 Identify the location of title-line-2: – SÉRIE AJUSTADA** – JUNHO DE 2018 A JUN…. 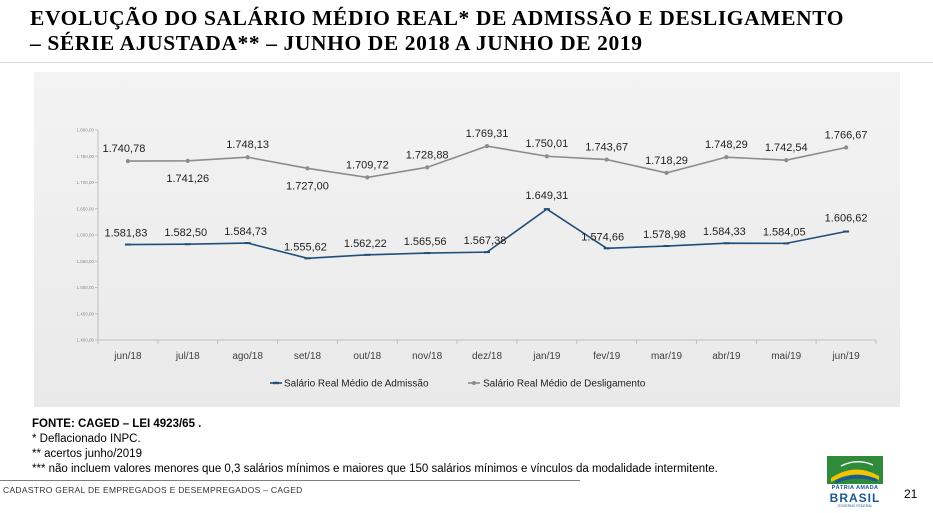
(336, 43).